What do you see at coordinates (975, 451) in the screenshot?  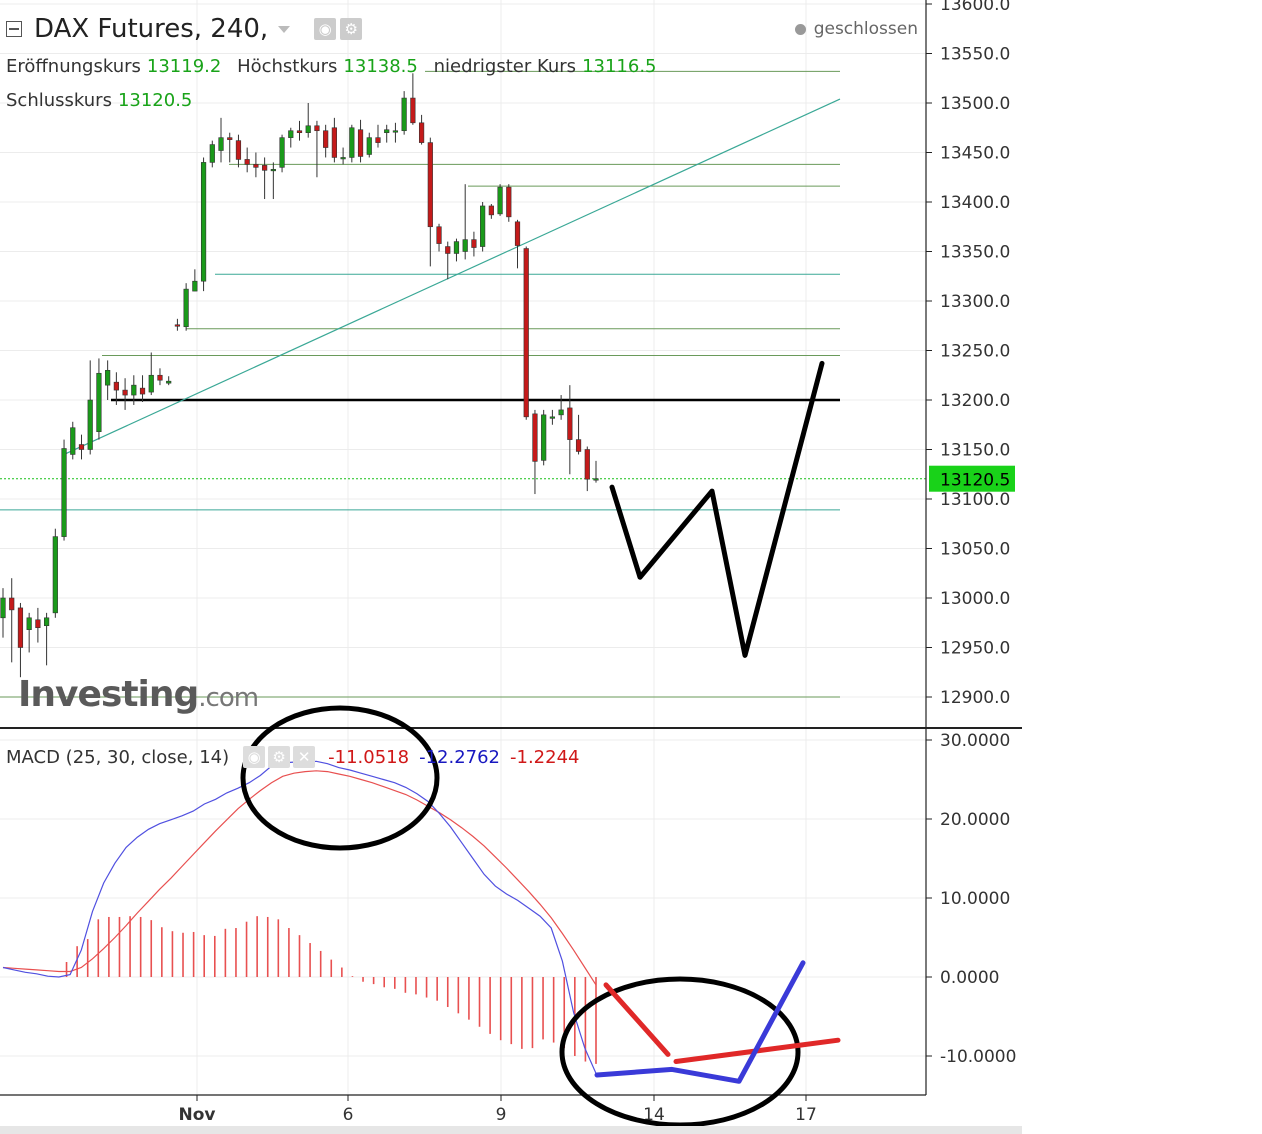 I see `y-tick-label: 13150.0` at bounding box center [975, 451].